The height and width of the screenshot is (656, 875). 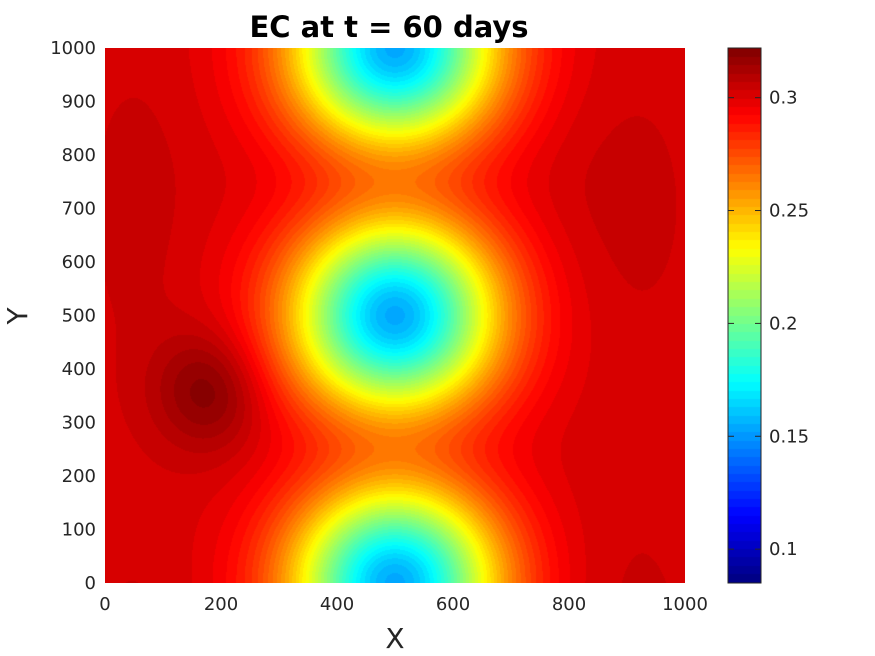 I want to click on y-tick-label: 200, so click(x=79, y=476).